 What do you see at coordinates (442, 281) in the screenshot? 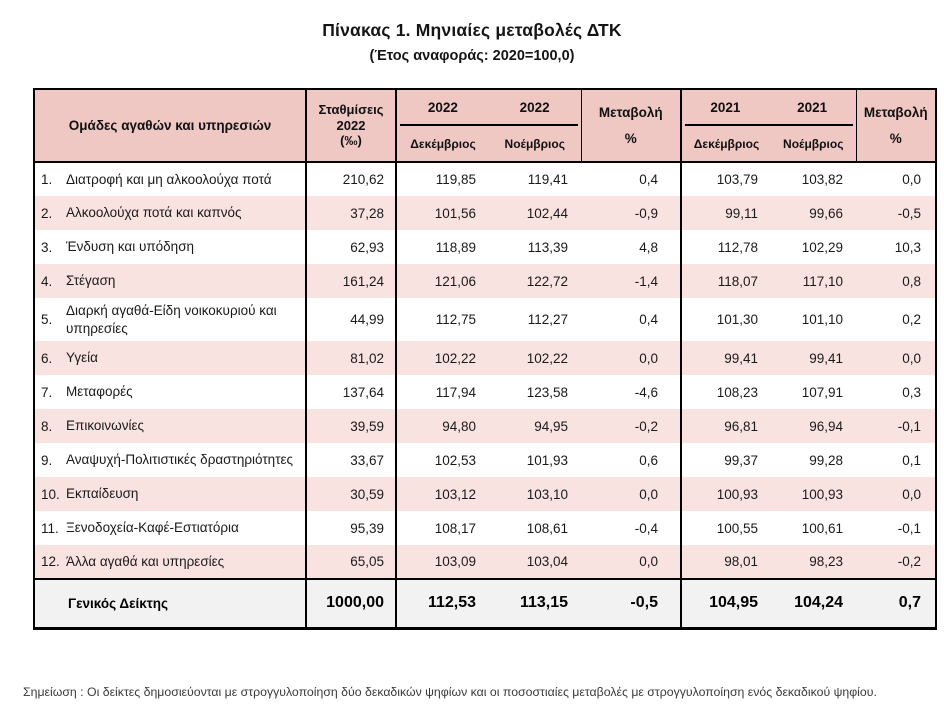
I see `index-dec-2022-cell: 121,06` at bounding box center [442, 281].